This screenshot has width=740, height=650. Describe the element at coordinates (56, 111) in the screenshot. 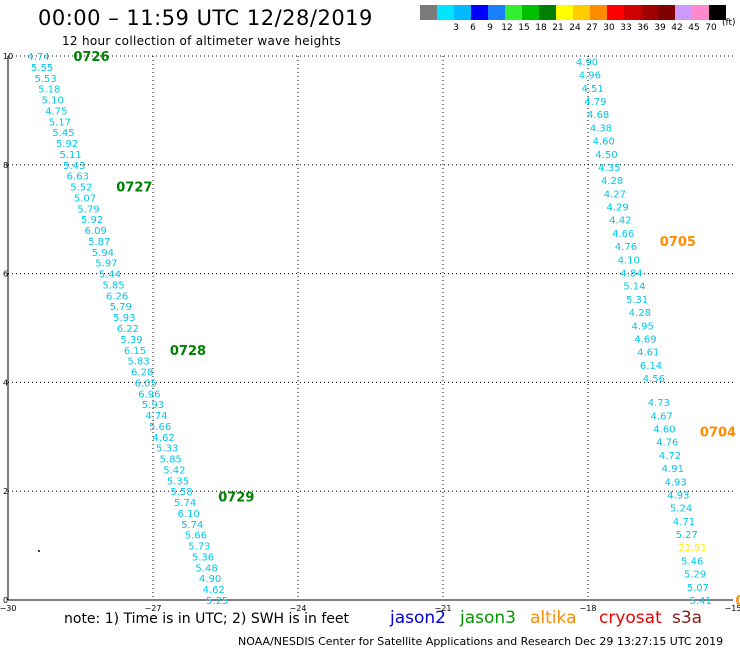

I see `data-point-label: 4.75` at that location.